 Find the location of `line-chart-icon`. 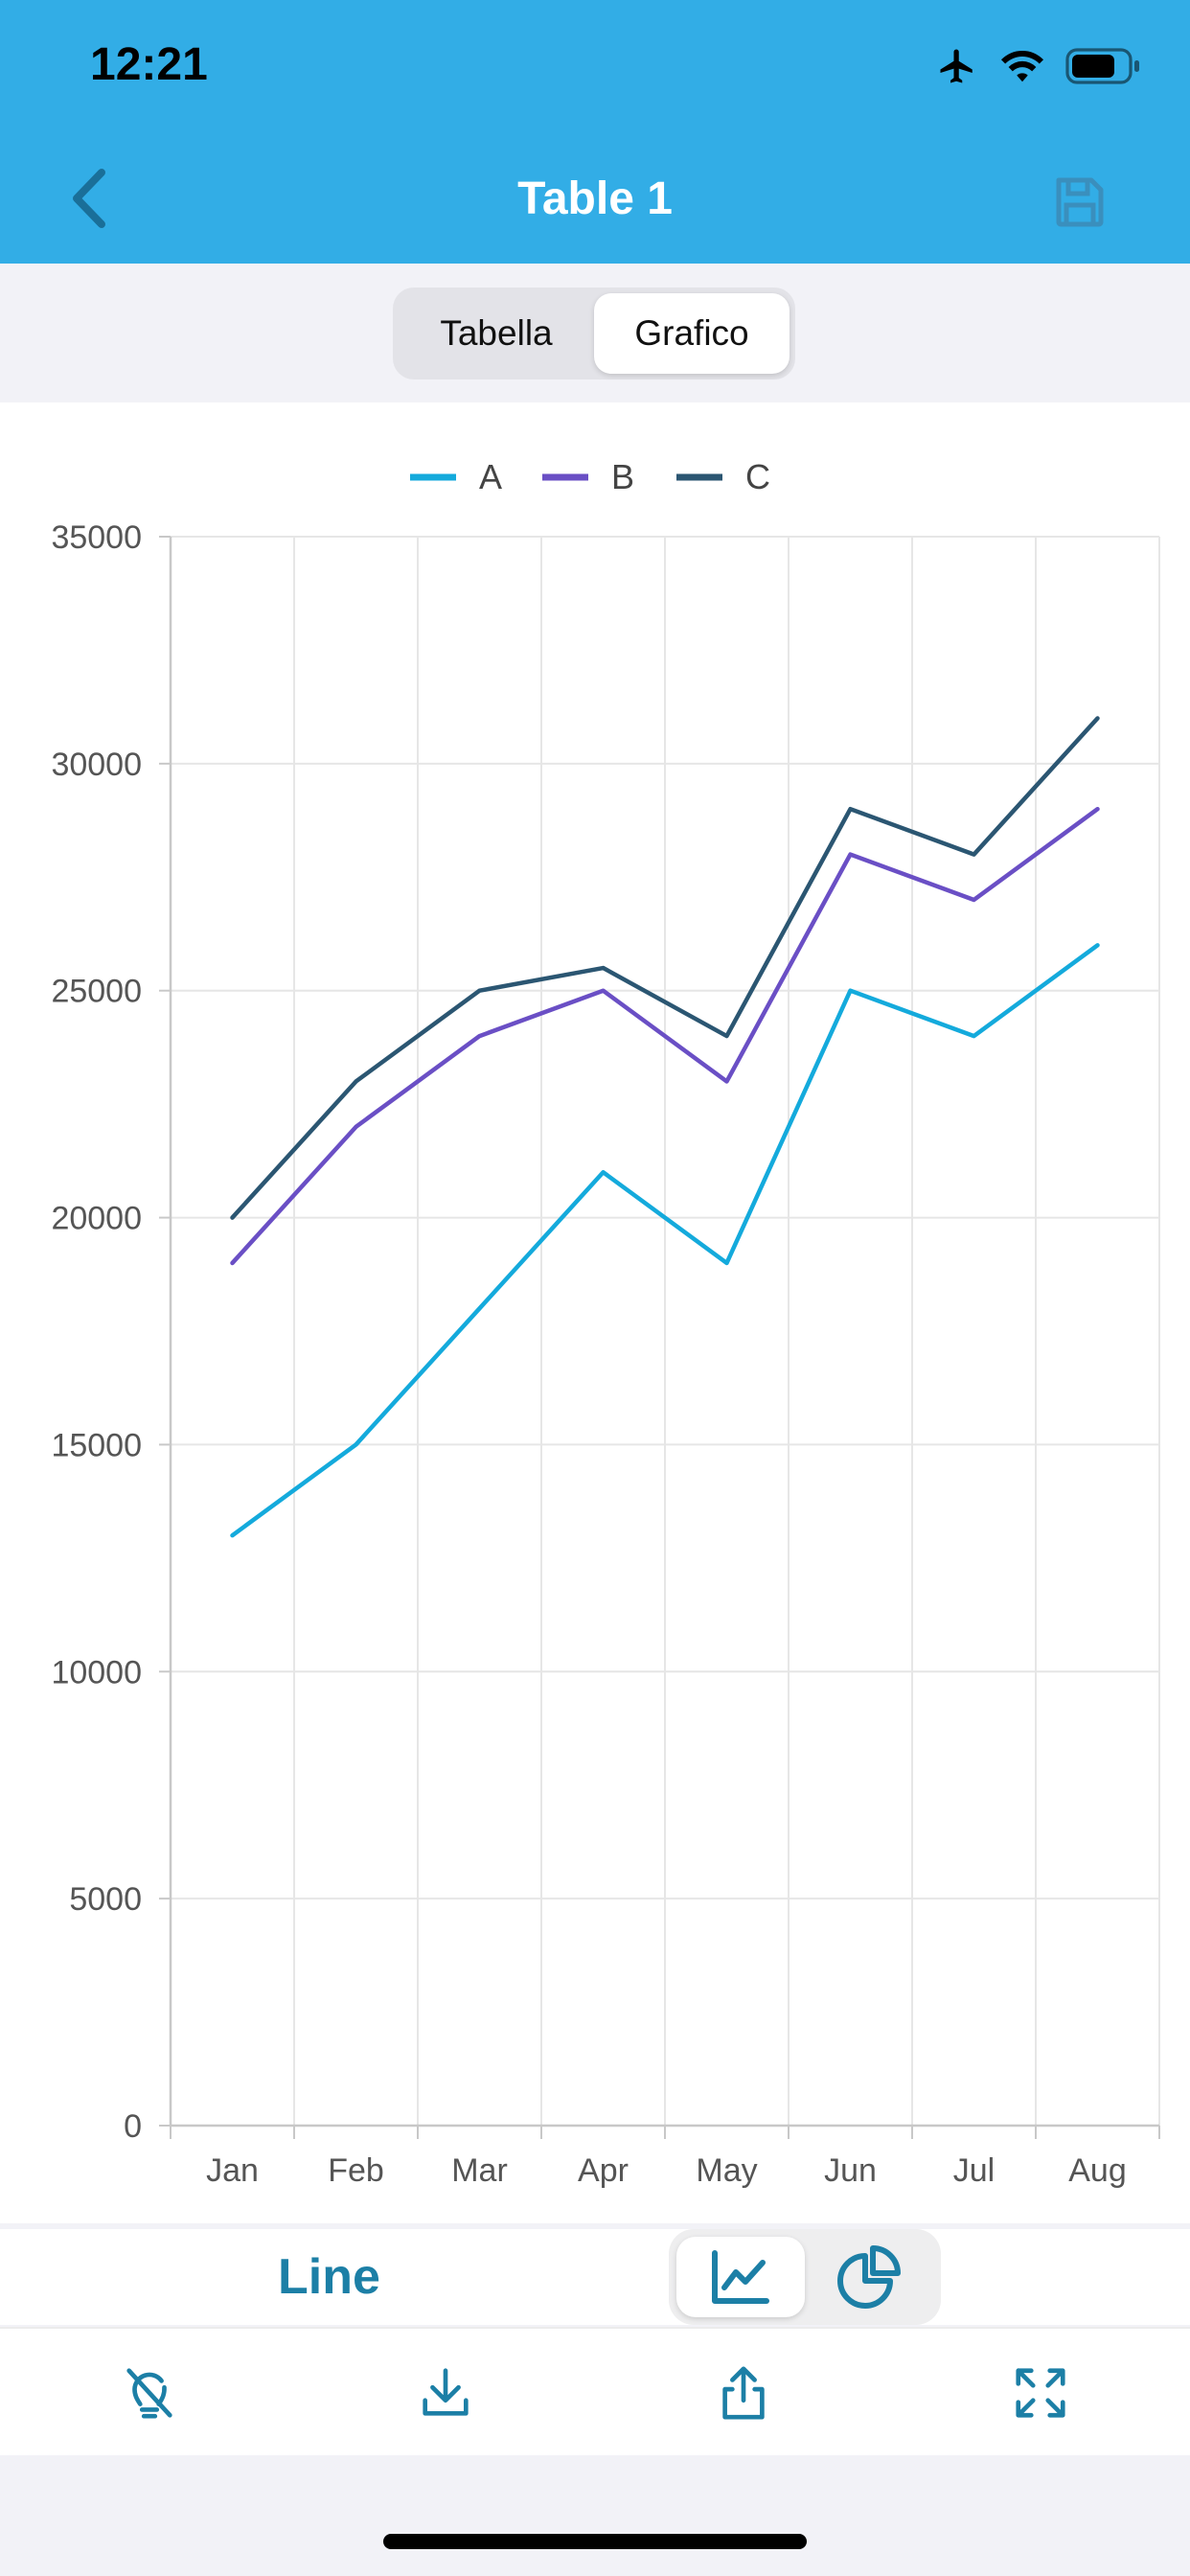

line-chart-icon is located at coordinates (741, 2277).